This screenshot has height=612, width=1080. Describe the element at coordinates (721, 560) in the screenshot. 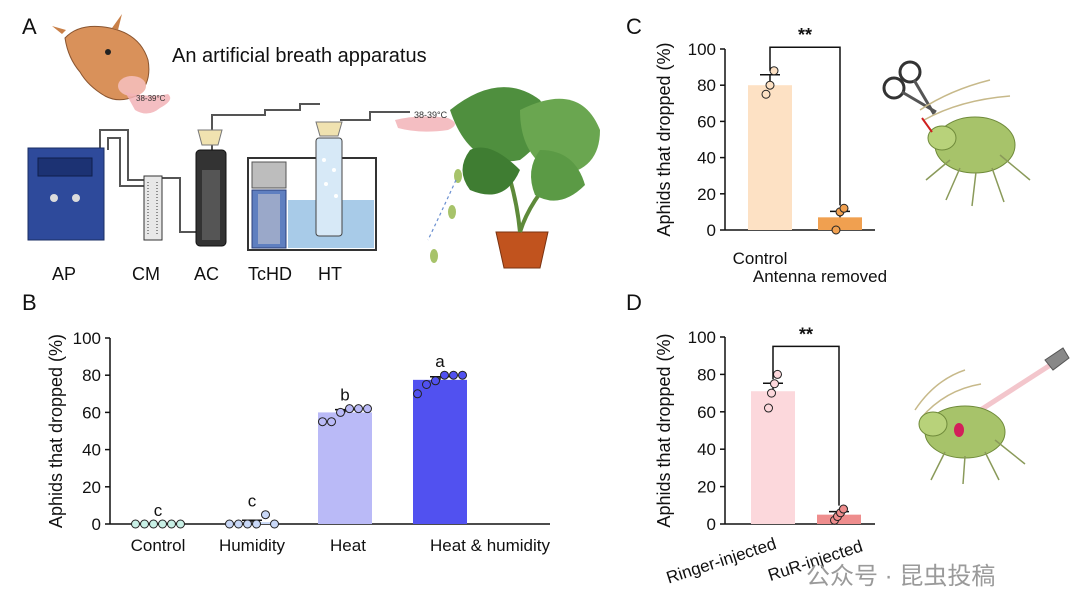

I see `x-category-label: Ringer-injected` at that location.